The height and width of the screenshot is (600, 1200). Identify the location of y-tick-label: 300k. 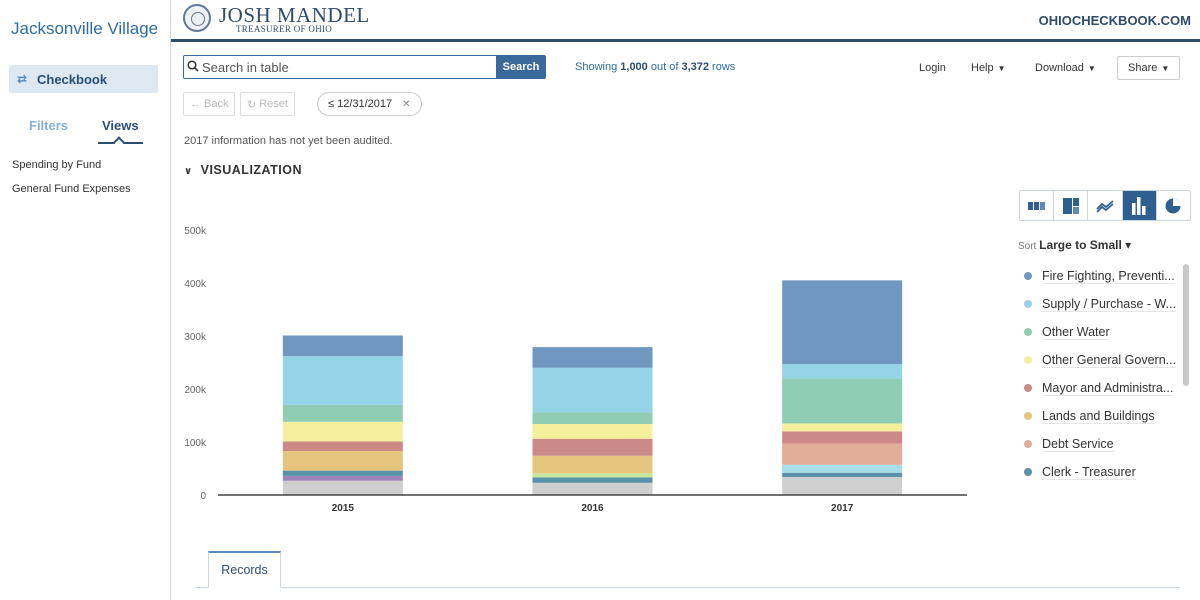
(195, 337).